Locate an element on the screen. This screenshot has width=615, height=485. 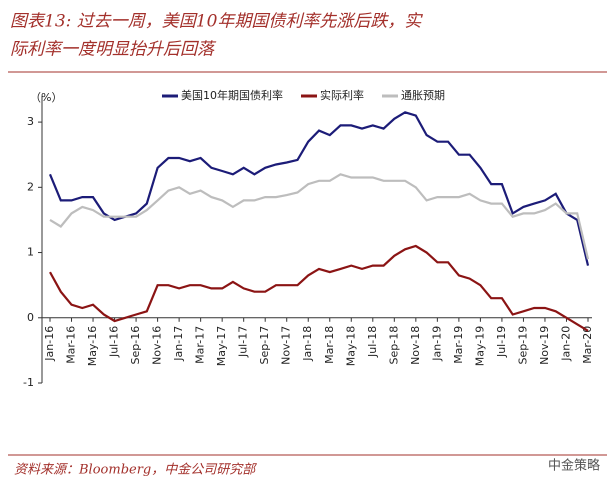
y-tick-label: -1 is located at coordinates (28, 382).